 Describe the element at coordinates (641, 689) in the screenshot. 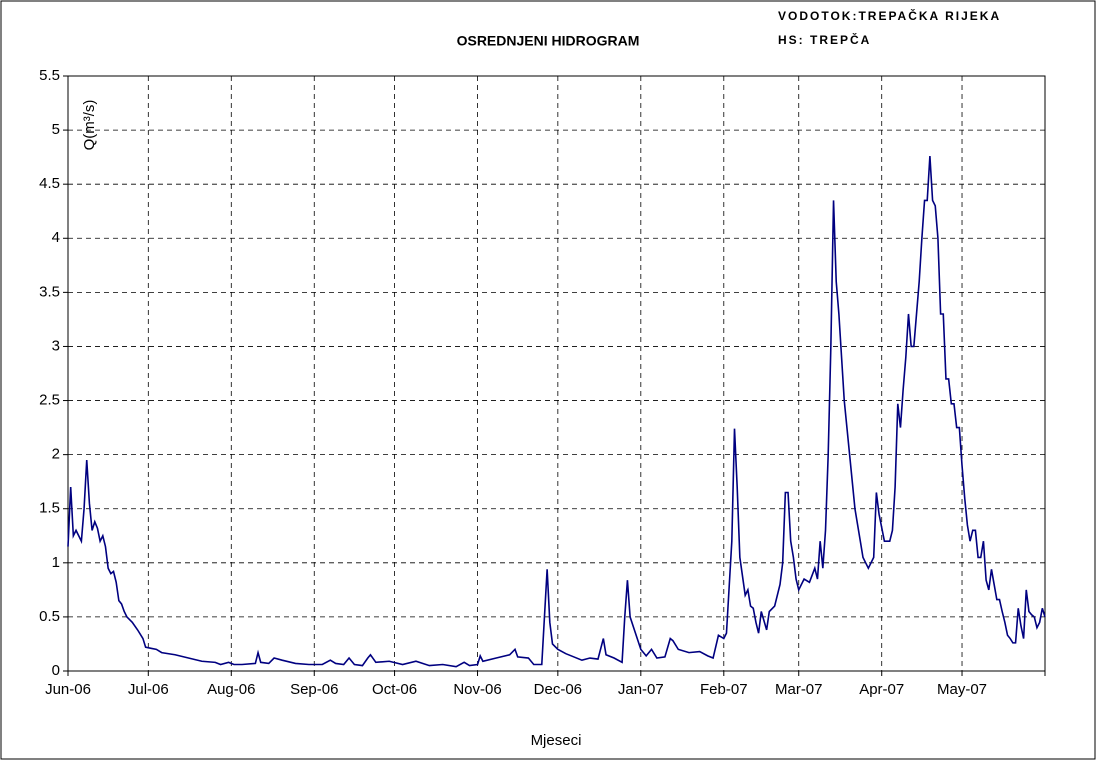

I see `x-tick-label: Jan-07` at that location.